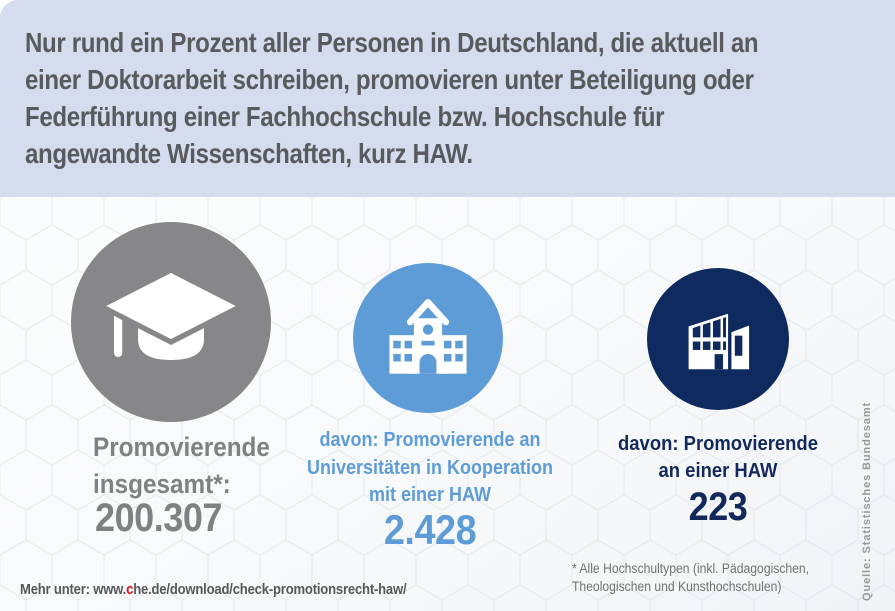  I want to click on stat-label-line: insgesamt*:, so click(162, 484).